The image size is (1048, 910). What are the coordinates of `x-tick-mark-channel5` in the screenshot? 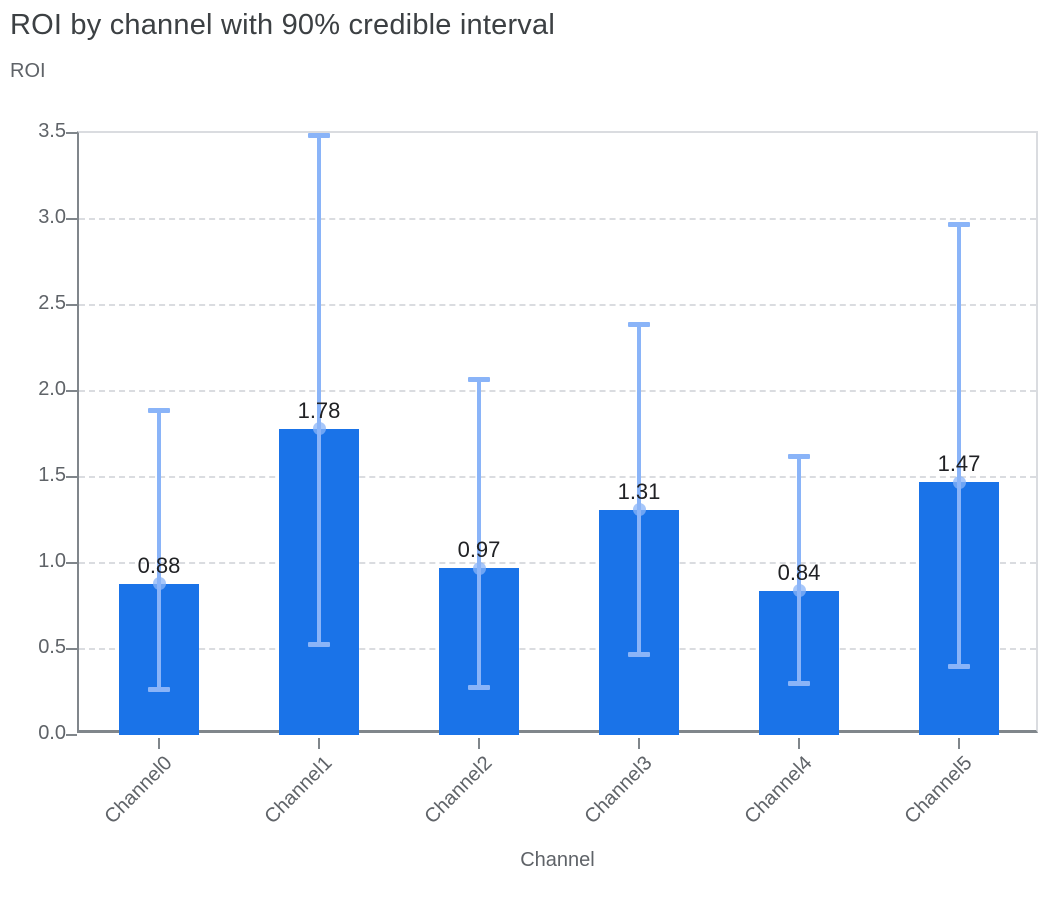 It's located at (959, 743).